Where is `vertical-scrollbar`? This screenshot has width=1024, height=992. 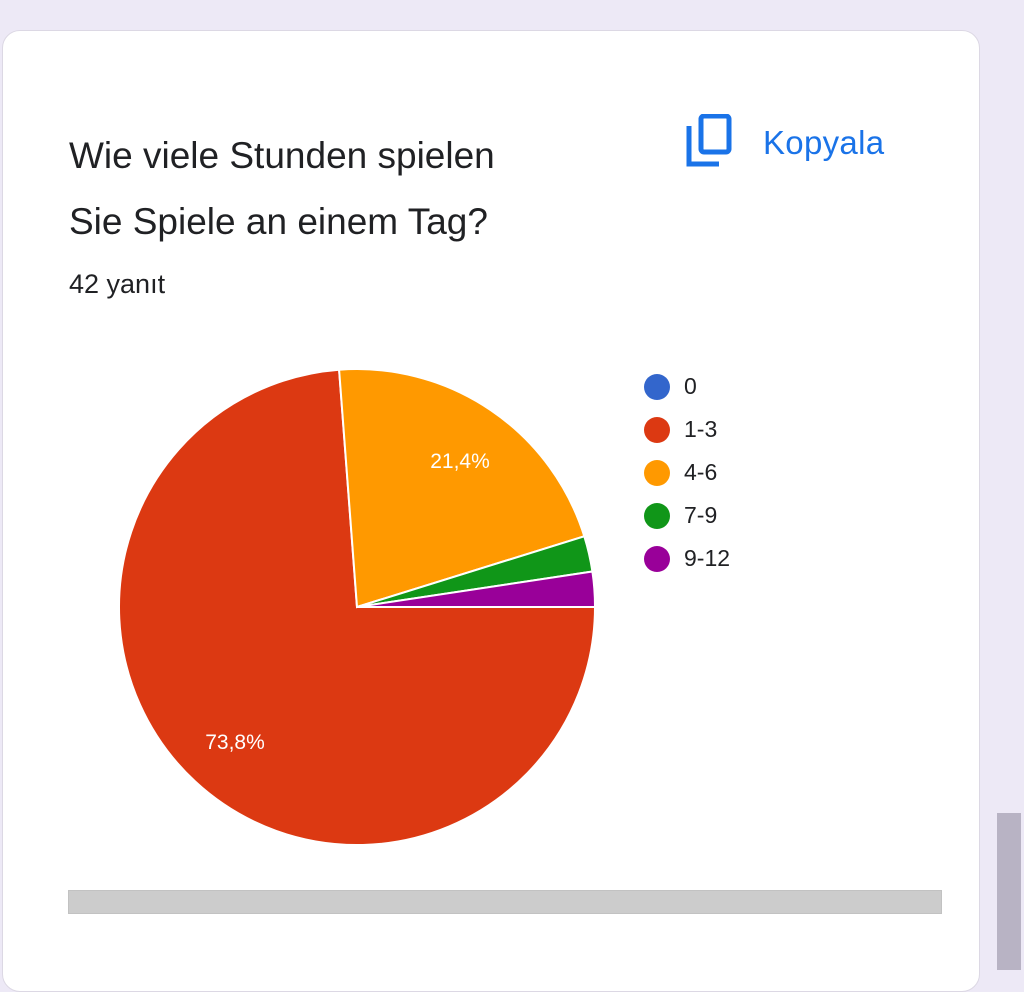 vertical-scrollbar is located at coordinates (1009, 891).